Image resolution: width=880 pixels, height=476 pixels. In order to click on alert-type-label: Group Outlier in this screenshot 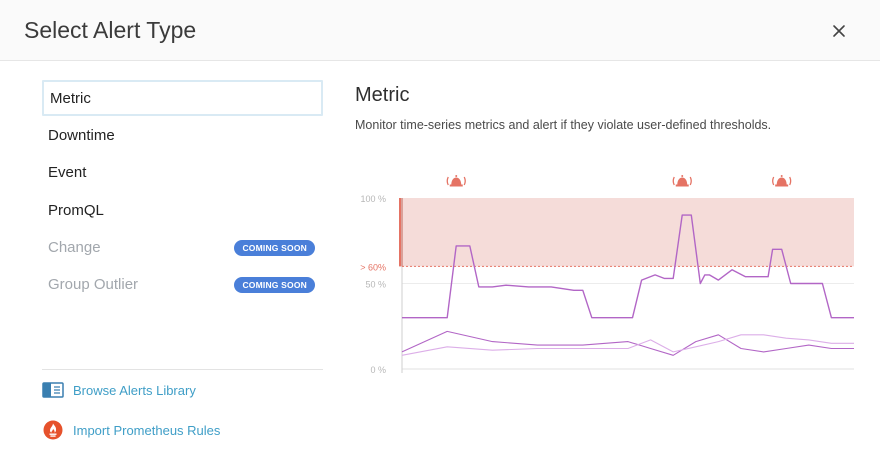, I will do `click(93, 285)`.